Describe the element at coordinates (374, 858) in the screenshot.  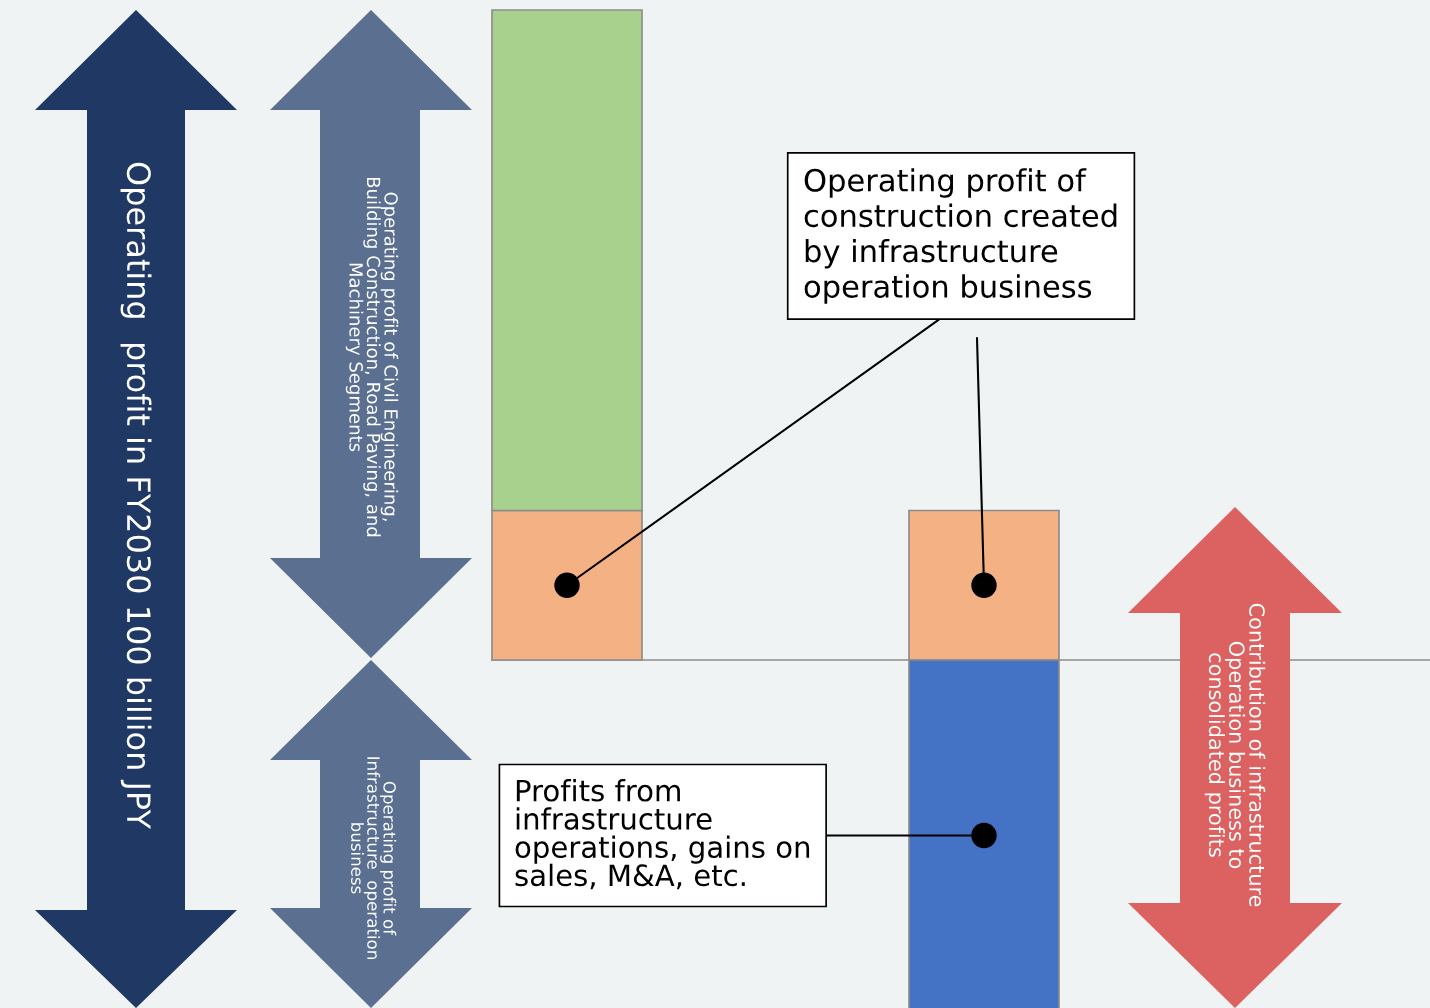
I see `text: Operating profit of Infrastructure operation business` at that location.